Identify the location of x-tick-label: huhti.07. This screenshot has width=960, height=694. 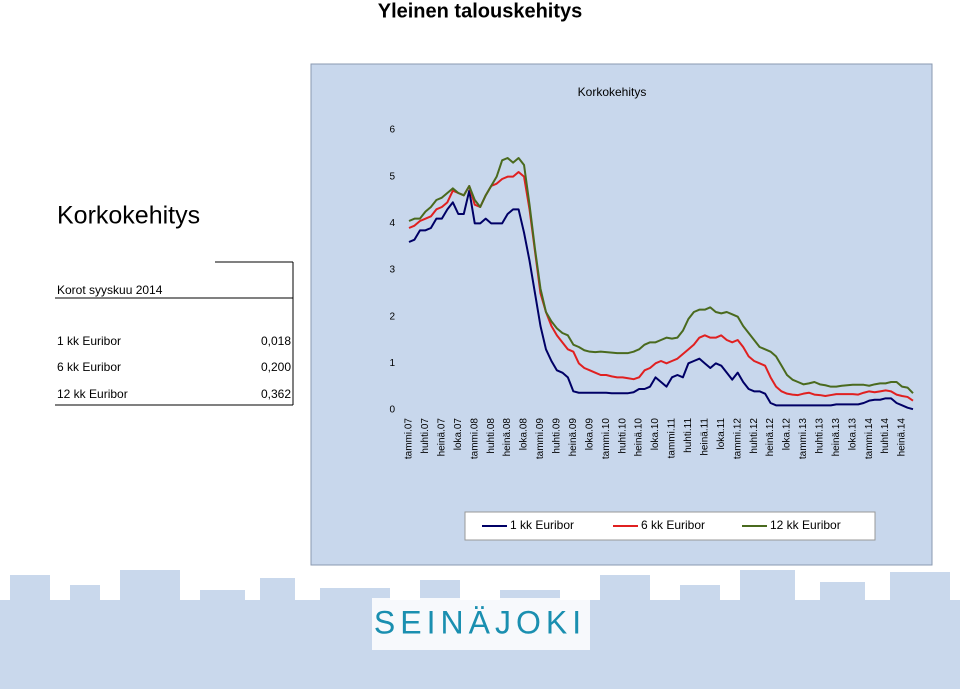
(425, 436).